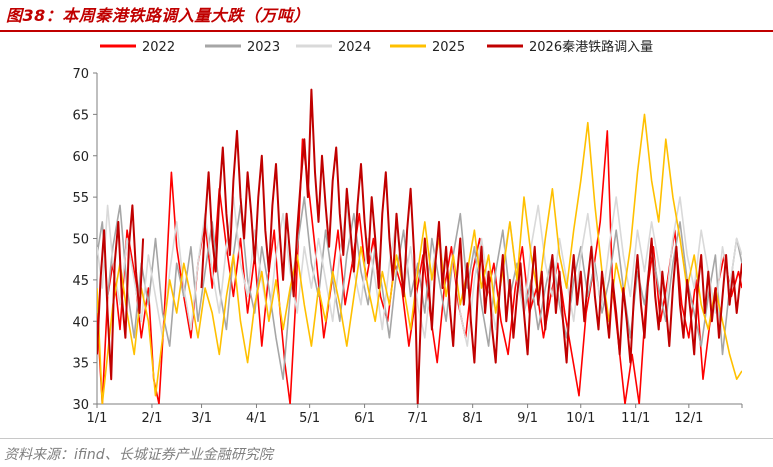 The height and width of the screenshot is (467, 773). What do you see at coordinates (80, 405) in the screenshot?
I see `y-tick-label: 30` at bounding box center [80, 405].